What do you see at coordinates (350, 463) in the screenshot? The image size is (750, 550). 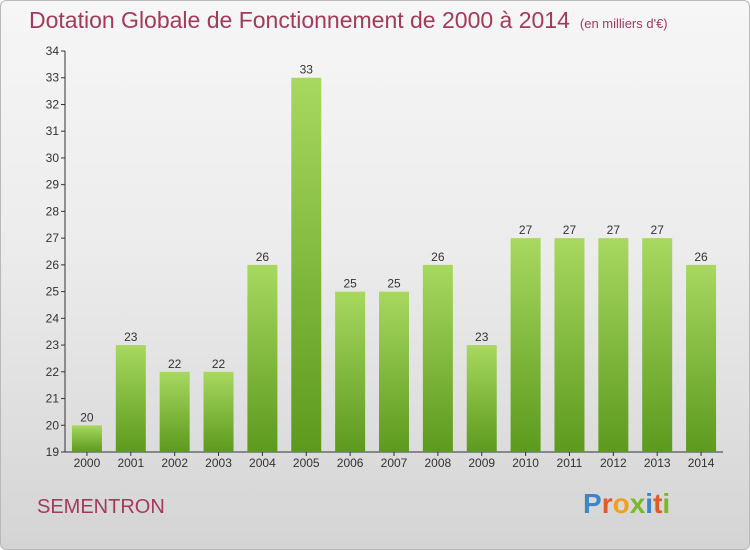 I see `x-tick-label: 2006` at bounding box center [350, 463].